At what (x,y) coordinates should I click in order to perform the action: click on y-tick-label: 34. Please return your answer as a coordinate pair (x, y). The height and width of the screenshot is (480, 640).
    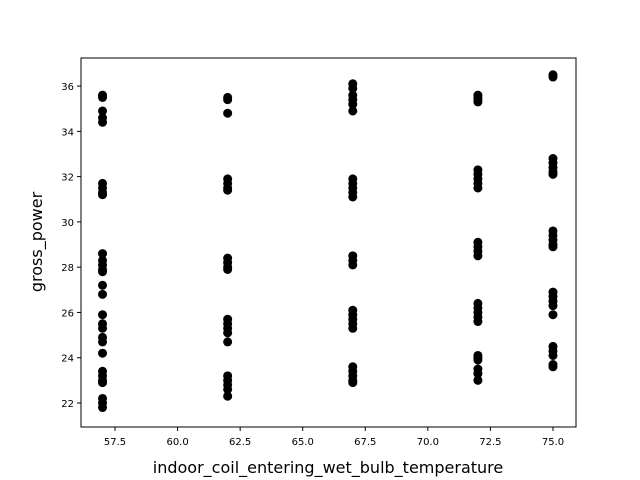
    Looking at the image, I should click on (67, 132).